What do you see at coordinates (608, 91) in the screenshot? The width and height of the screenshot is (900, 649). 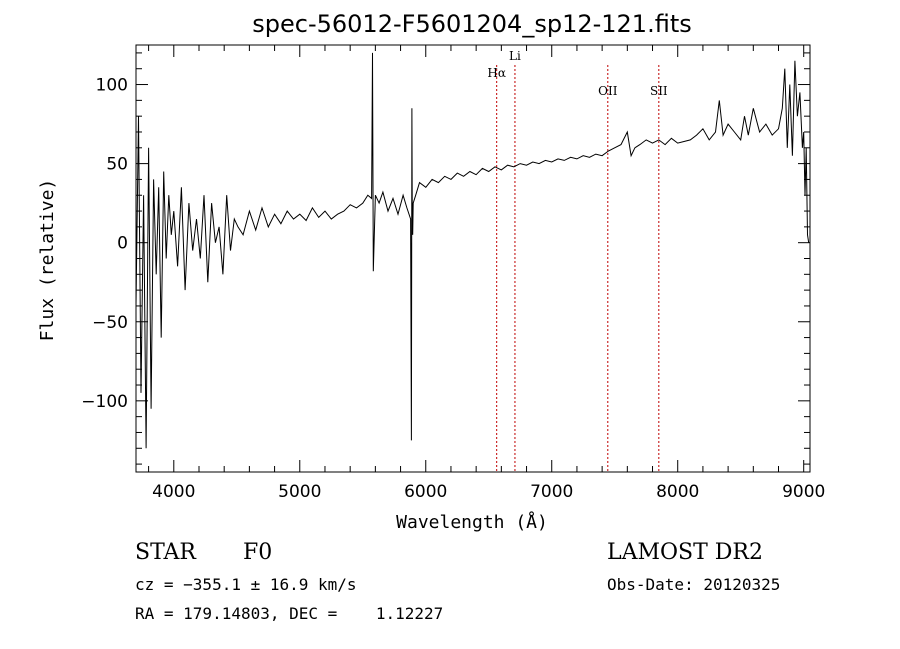 I see `spectral-line-label: OII` at bounding box center [608, 91].